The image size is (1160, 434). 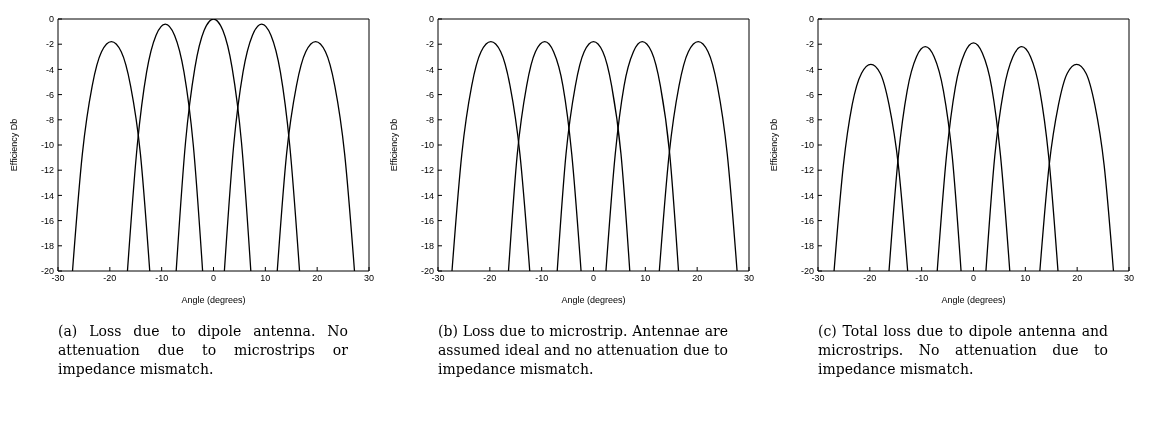 What do you see at coordinates (203, 350) in the screenshot?
I see `text: (a) Loss due to dipole antenna. No attenuation due to microstrips or impedance mismatch.` at bounding box center [203, 350].